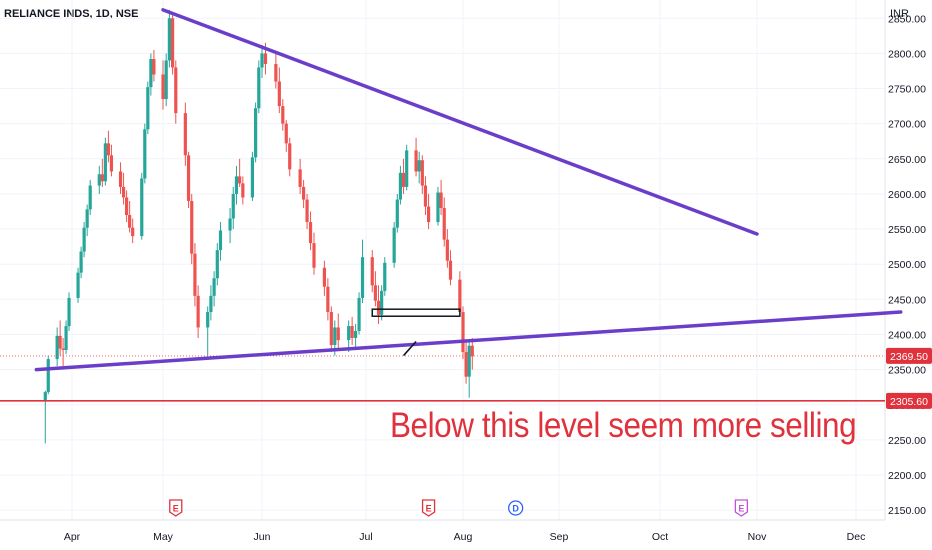 The height and width of the screenshot is (550, 932). Describe the element at coordinates (416, 312) in the screenshot. I see `consolidation-box` at that location.